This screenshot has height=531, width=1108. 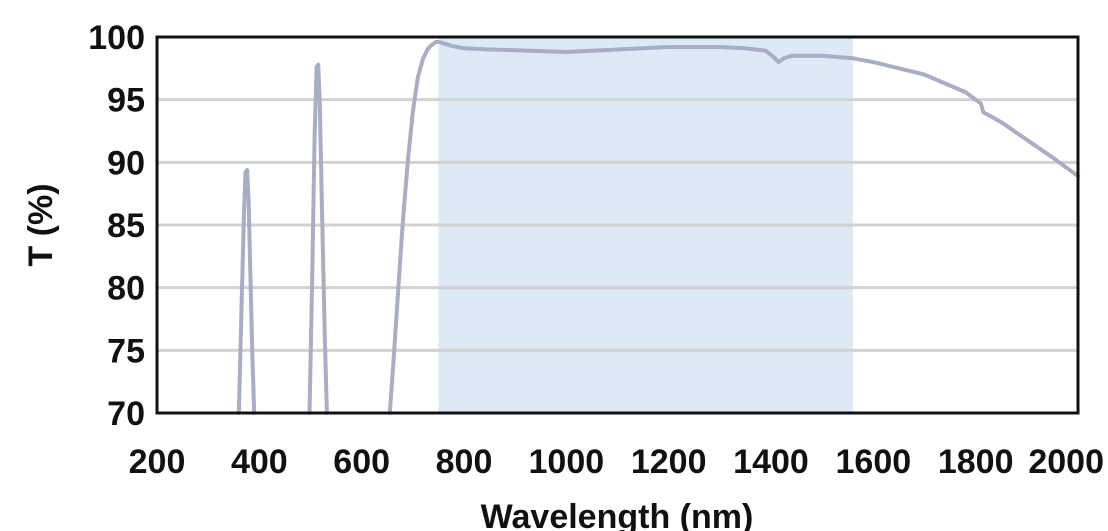 What do you see at coordinates (116, 38) in the screenshot?
I see `y-tick-label: 100` at bounding box center [116, 38].